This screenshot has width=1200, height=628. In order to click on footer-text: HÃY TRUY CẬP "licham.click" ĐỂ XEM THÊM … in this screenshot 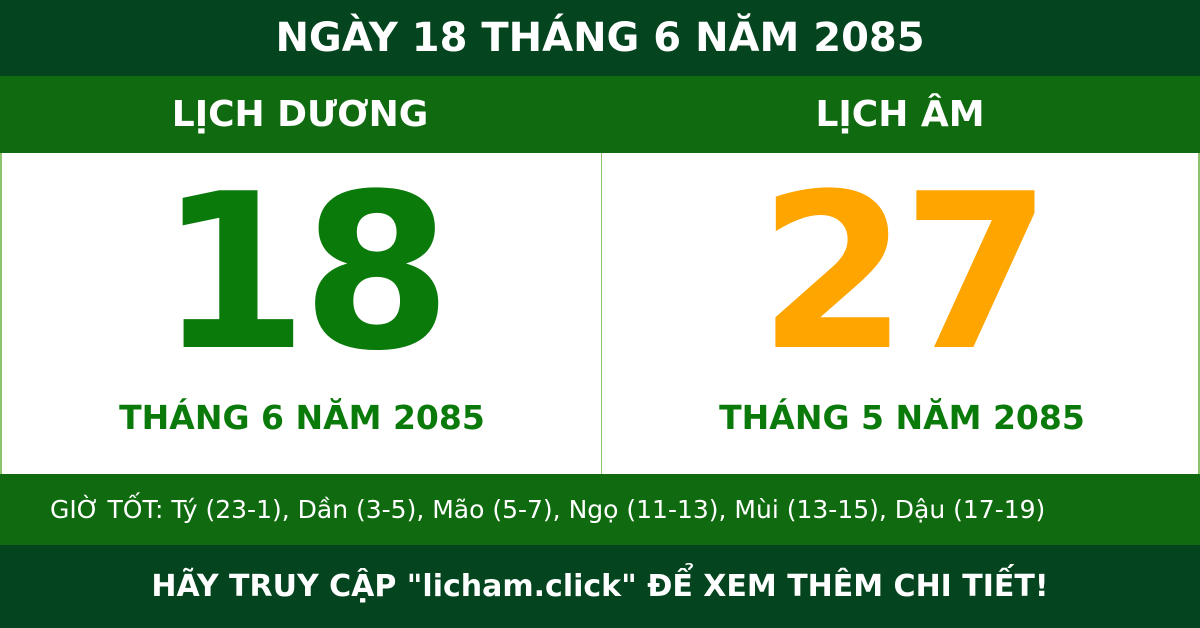, I will do `click(600, 586)`.